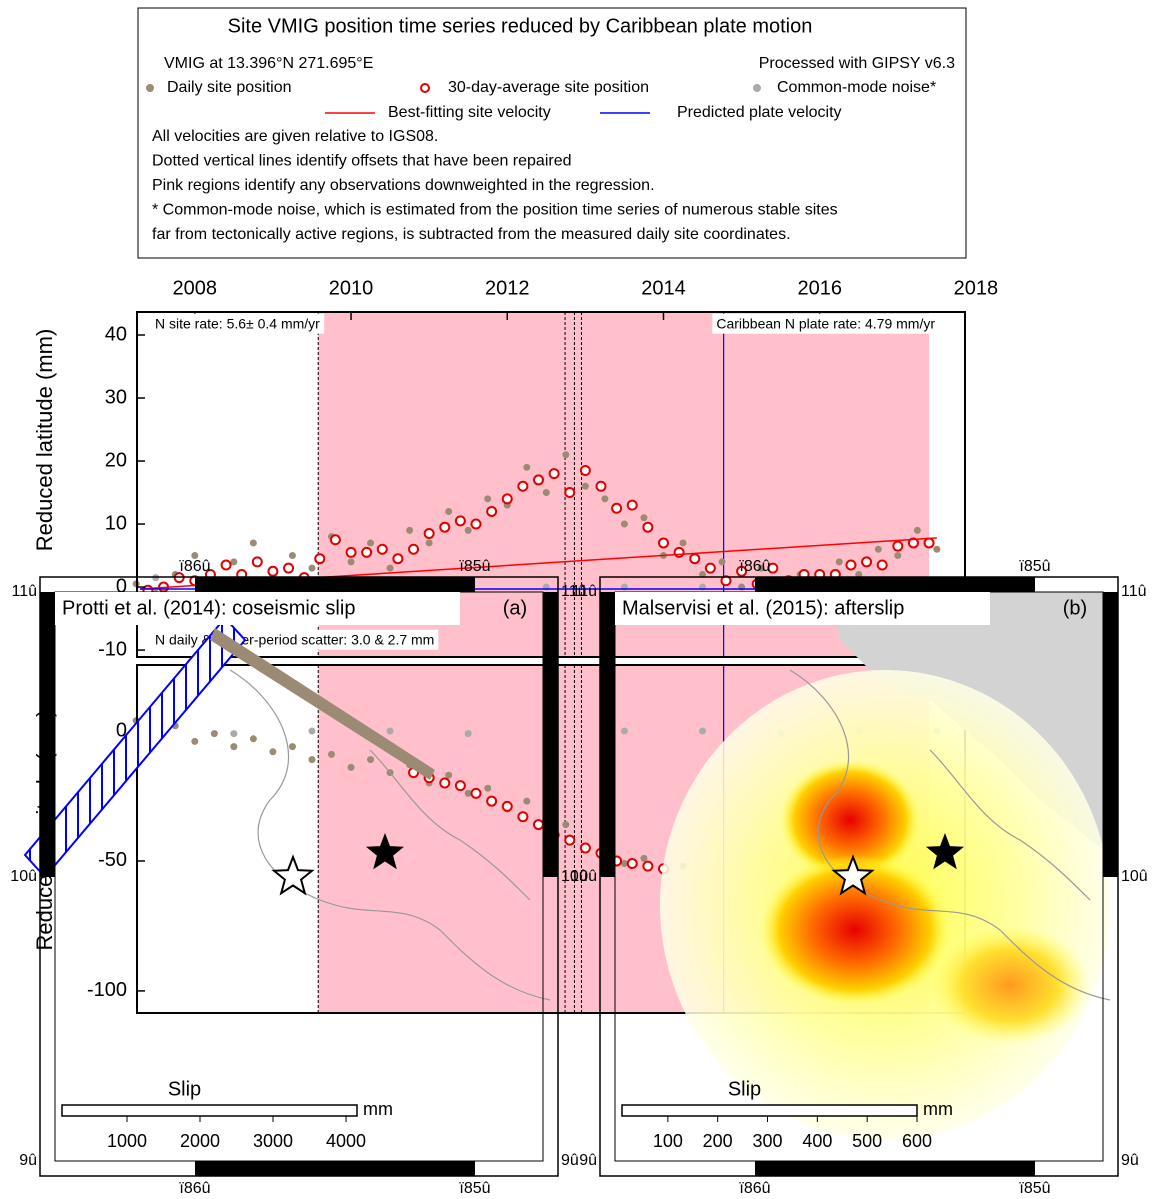 This screenshot has width=1169, height=1199. Describe the element at coordinates (718, 1141) in the screenshot. I see `scale-tick-label: 200` at that location.